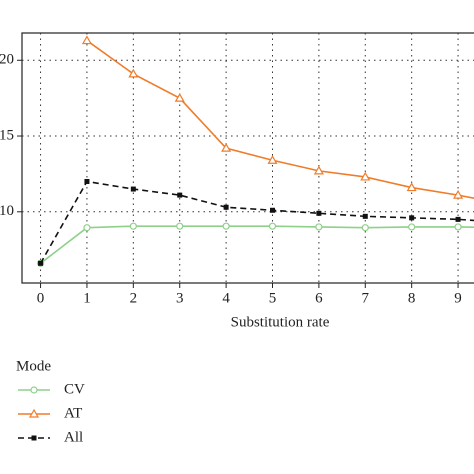 The height and width of the screenshot is (474, 474). I want to click on x-axis-label: Substitution rate, so click(280, 322).